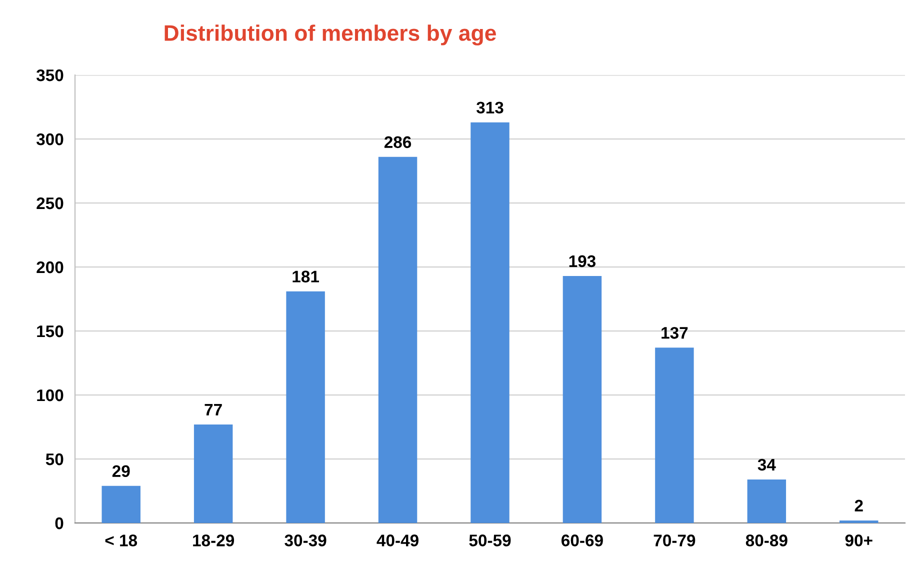 The image size is (911, 563). What do you see at coordinates (213, 540) in the screenshot?
I see `x-tick-label: 18-29` at bounding box center [213, 540].